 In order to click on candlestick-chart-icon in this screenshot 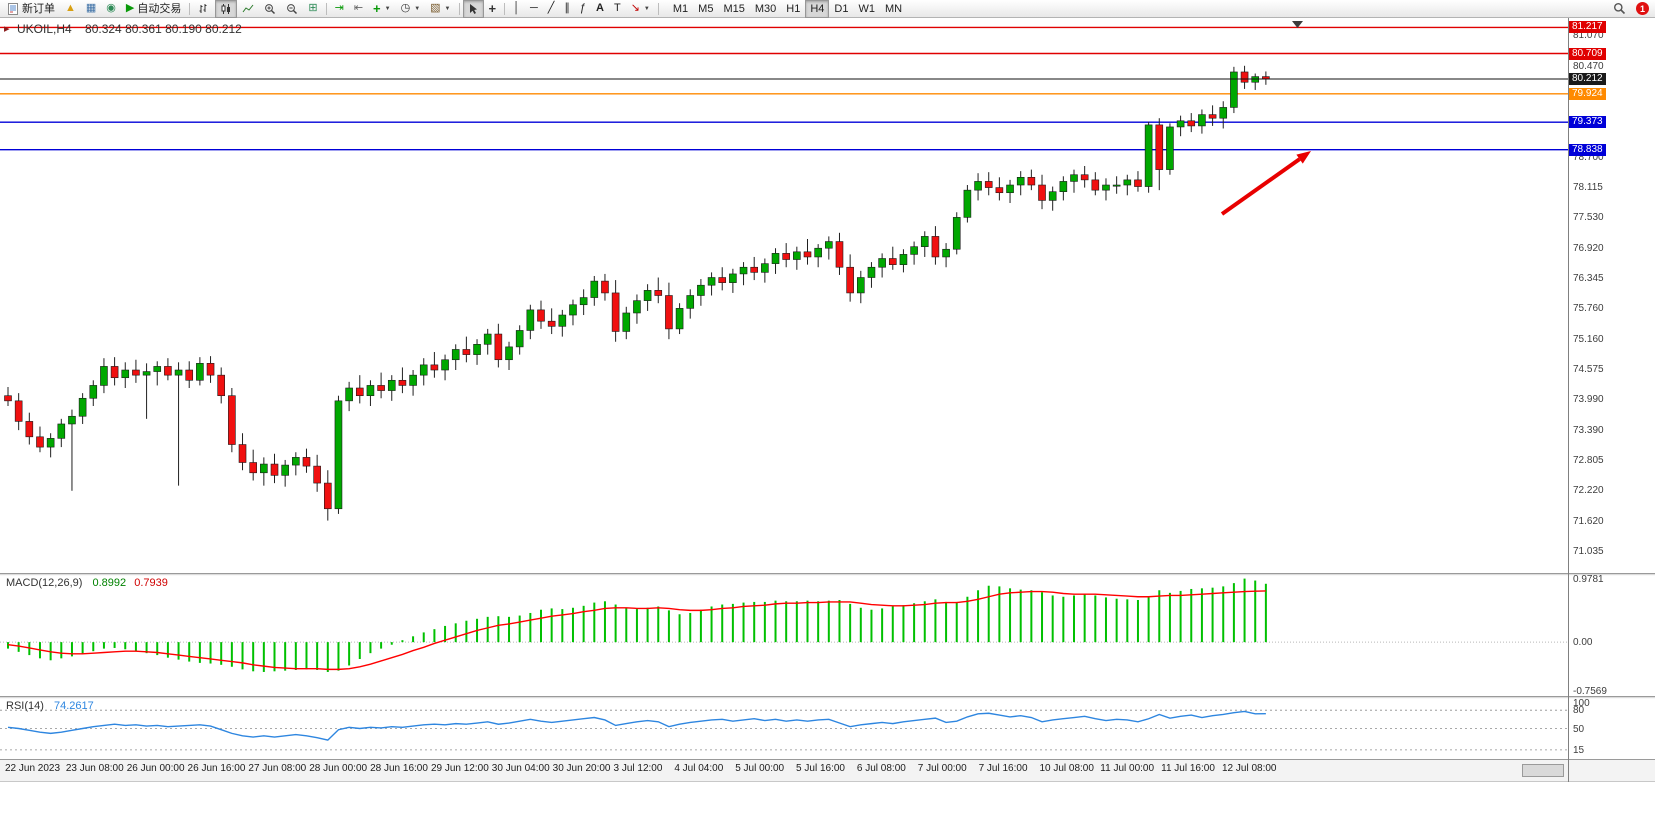, I will do `click(226, 8)`.